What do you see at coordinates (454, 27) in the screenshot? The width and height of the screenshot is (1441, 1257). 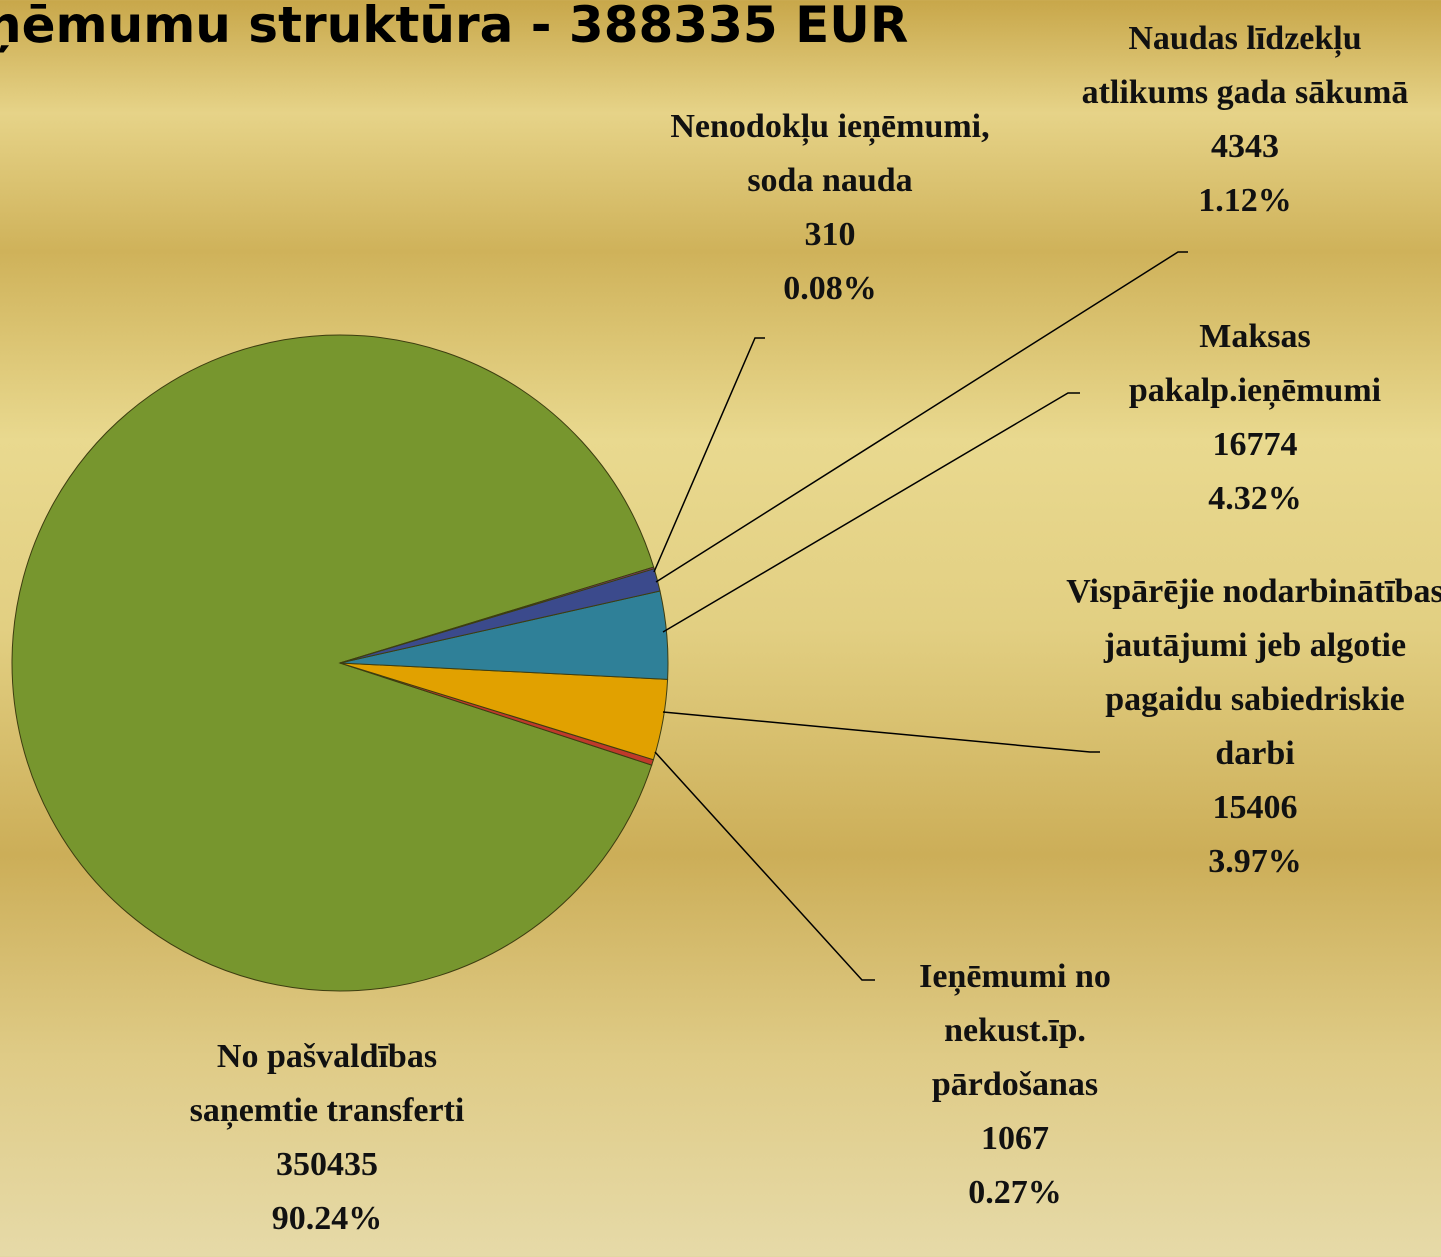 I see `chart-title: ņēmumu struktūra - 388335 EUR` at bounding box center [454, 27].